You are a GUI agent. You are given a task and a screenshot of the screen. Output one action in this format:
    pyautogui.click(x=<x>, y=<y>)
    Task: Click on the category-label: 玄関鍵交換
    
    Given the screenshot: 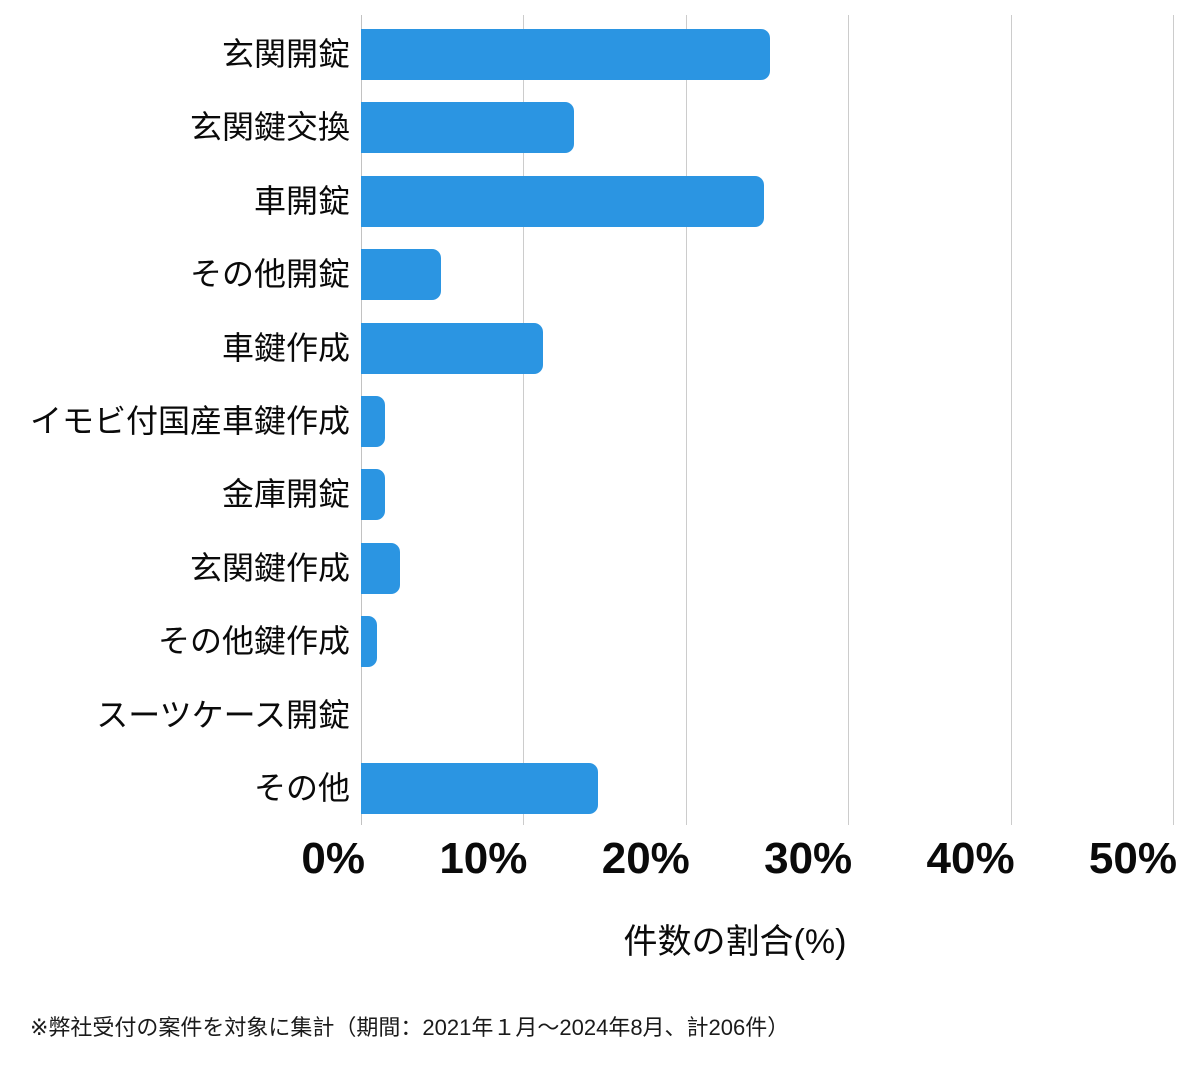 What is the action you would take?
    pyautogui.click(x=269, y=127)
    